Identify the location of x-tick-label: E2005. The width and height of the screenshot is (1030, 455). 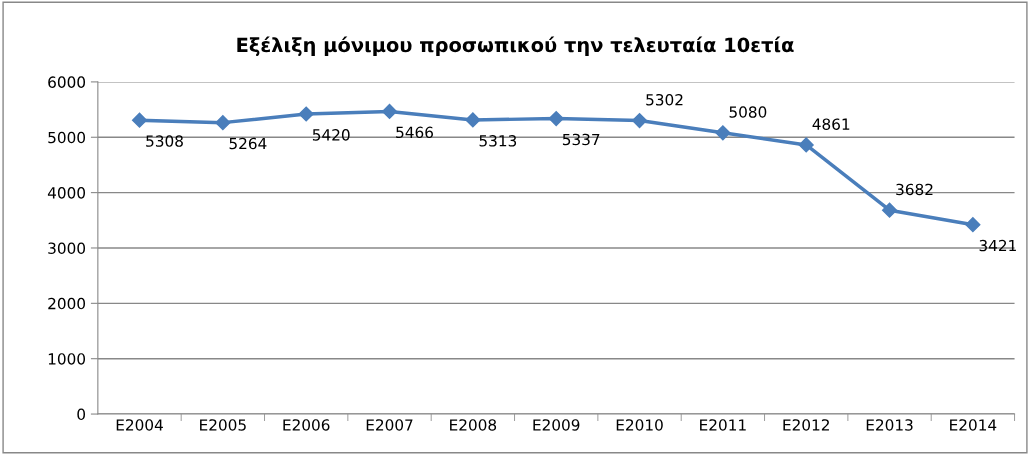
(223, 425).